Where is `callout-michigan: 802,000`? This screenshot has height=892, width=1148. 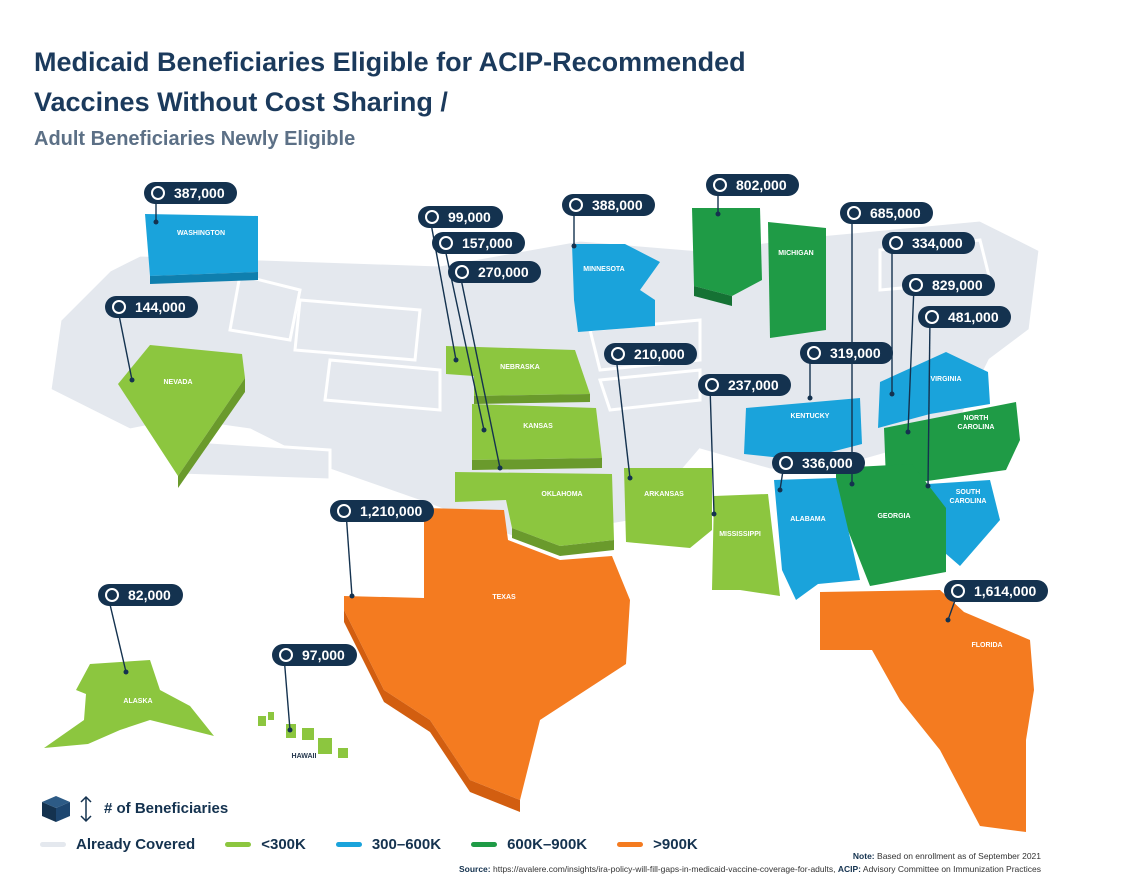
callout-michigan: 802,000 is located at coordinates (752, 185).